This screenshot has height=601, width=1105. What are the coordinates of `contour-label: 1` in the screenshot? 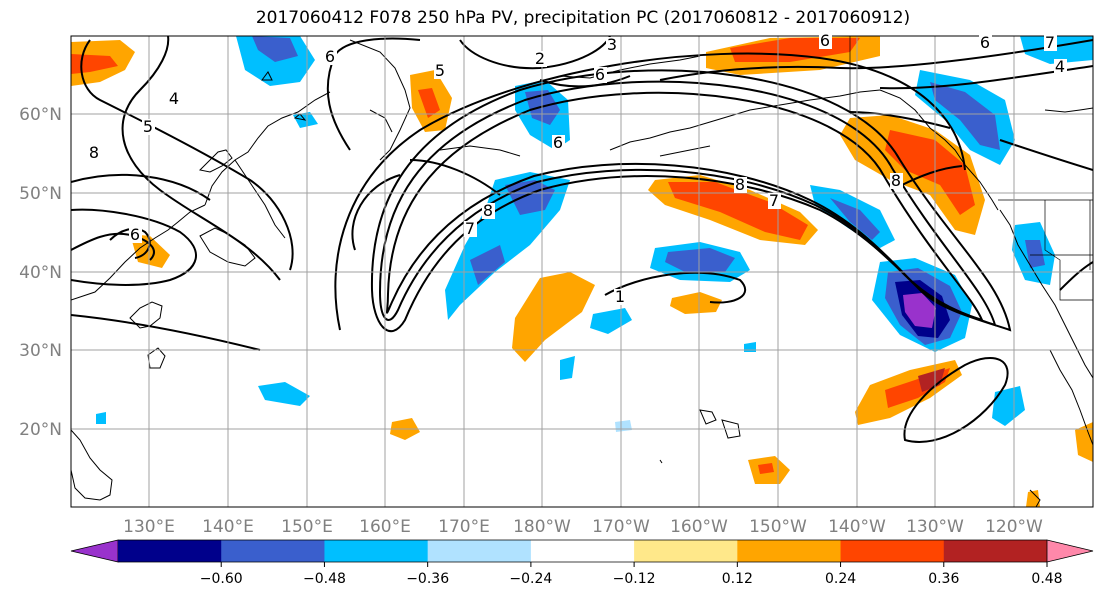 It's located at (620, 296).